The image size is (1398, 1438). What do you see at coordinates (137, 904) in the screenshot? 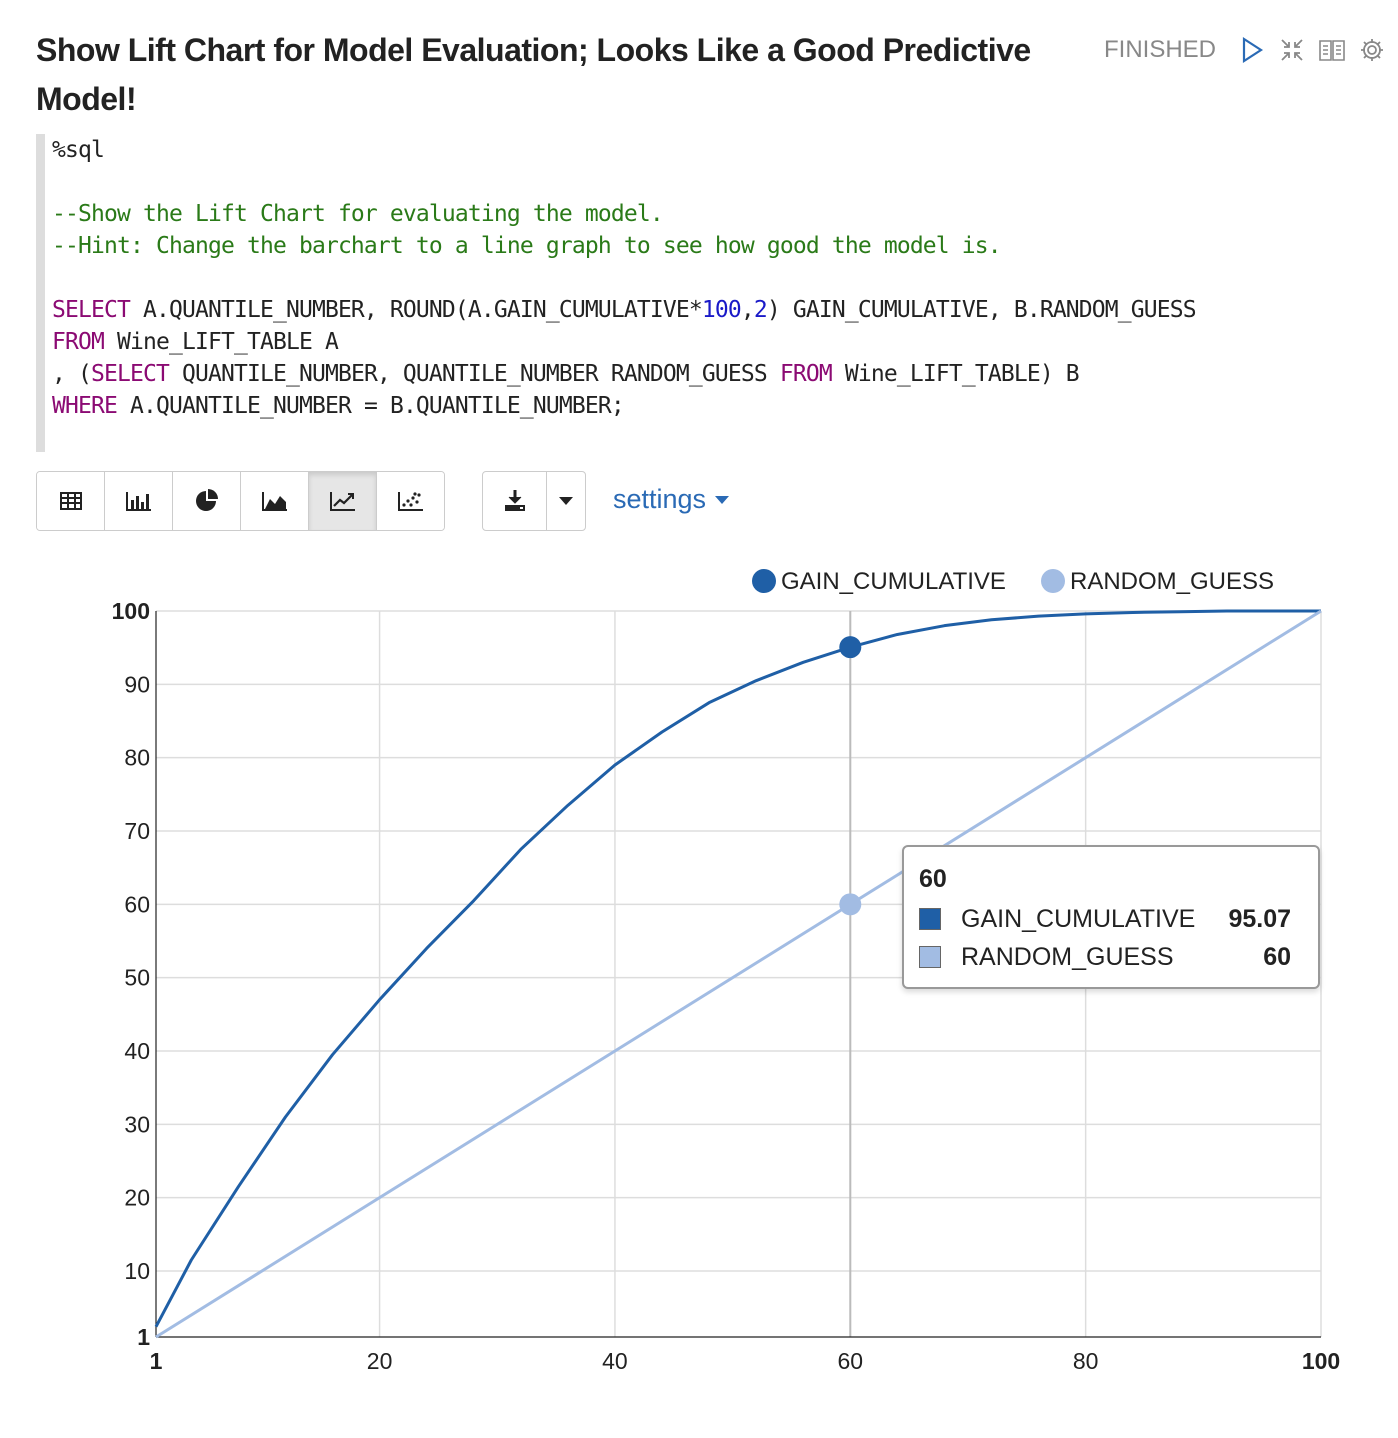
I see `y-tick-label: 60` at bounding box center [137, 904].